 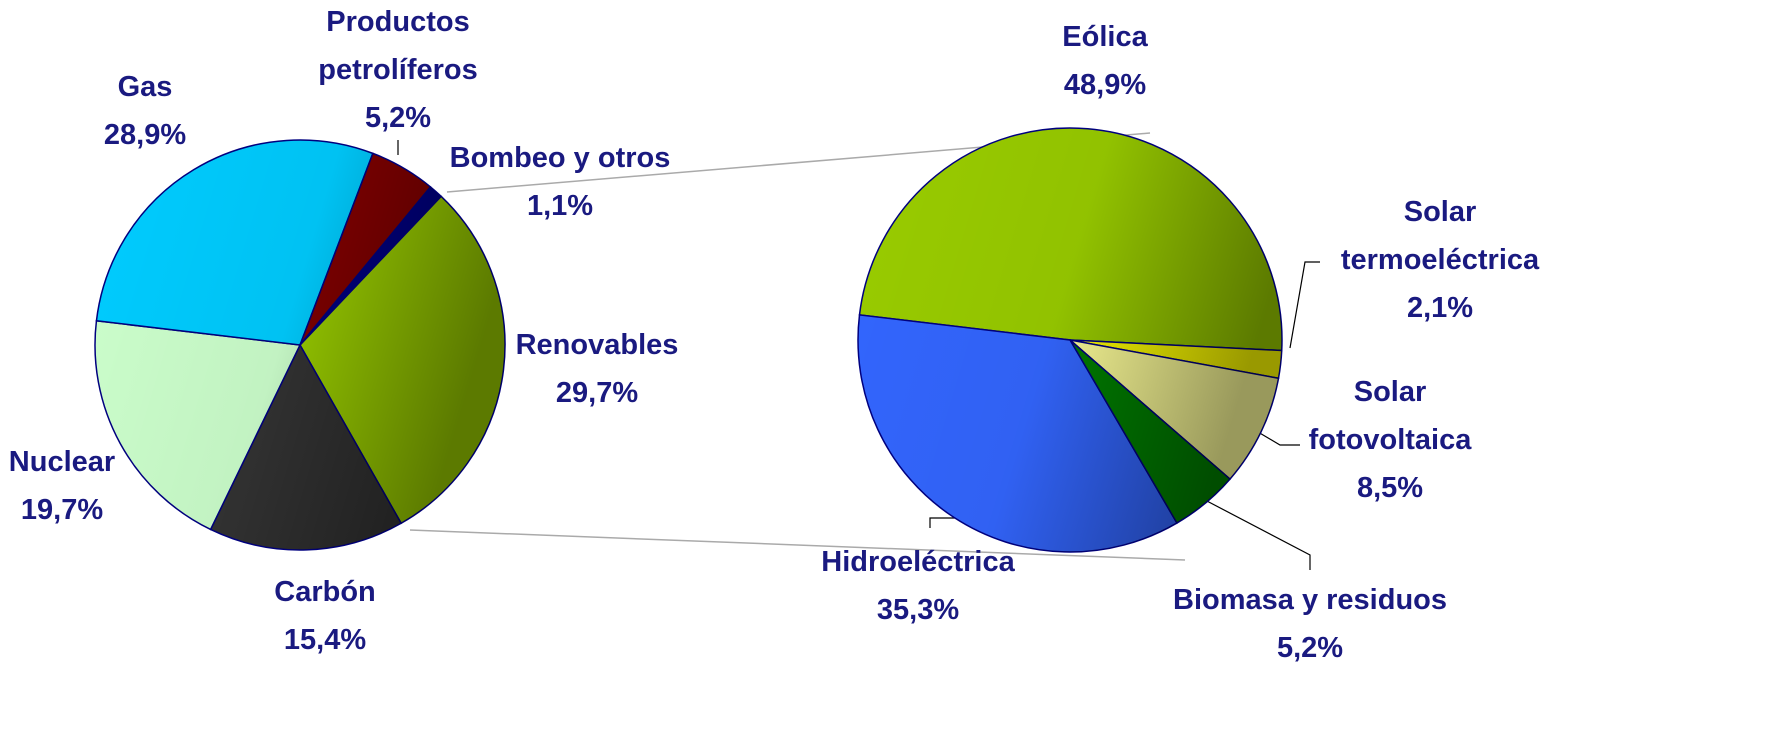 I want to click on category-label: Eólica, so click(x=1105, y=37).